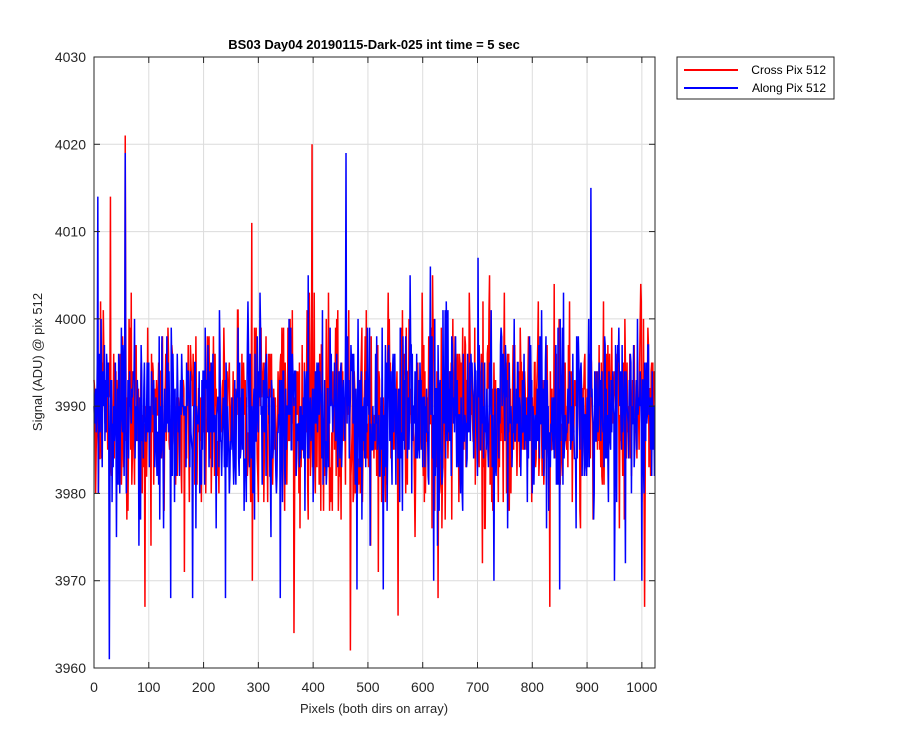 The width and height of the screenshot is (900, 750). I want to click on x-tick-label: 600, so click(423, 687).